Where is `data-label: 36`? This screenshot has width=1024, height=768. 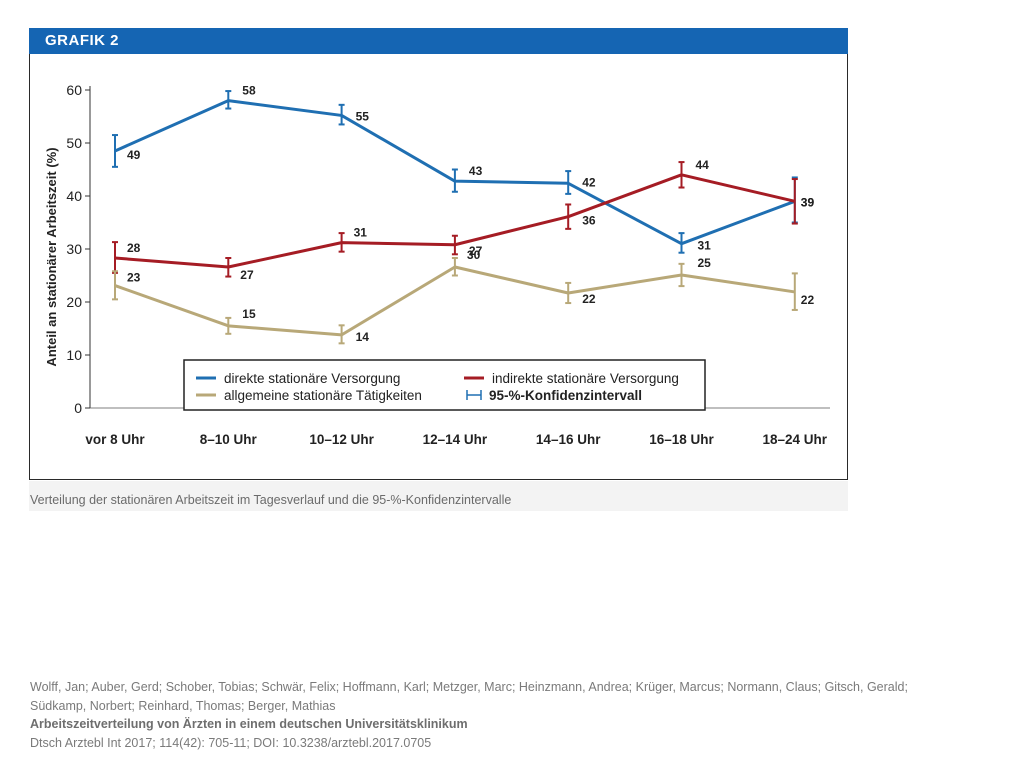
data-label: 36 is located at coordinates (589, 221).